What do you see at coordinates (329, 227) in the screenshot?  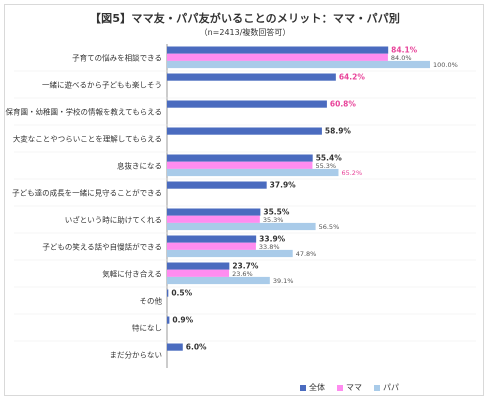 I see `data-label-papa: 56.5%` at bounding box center [329, 227].